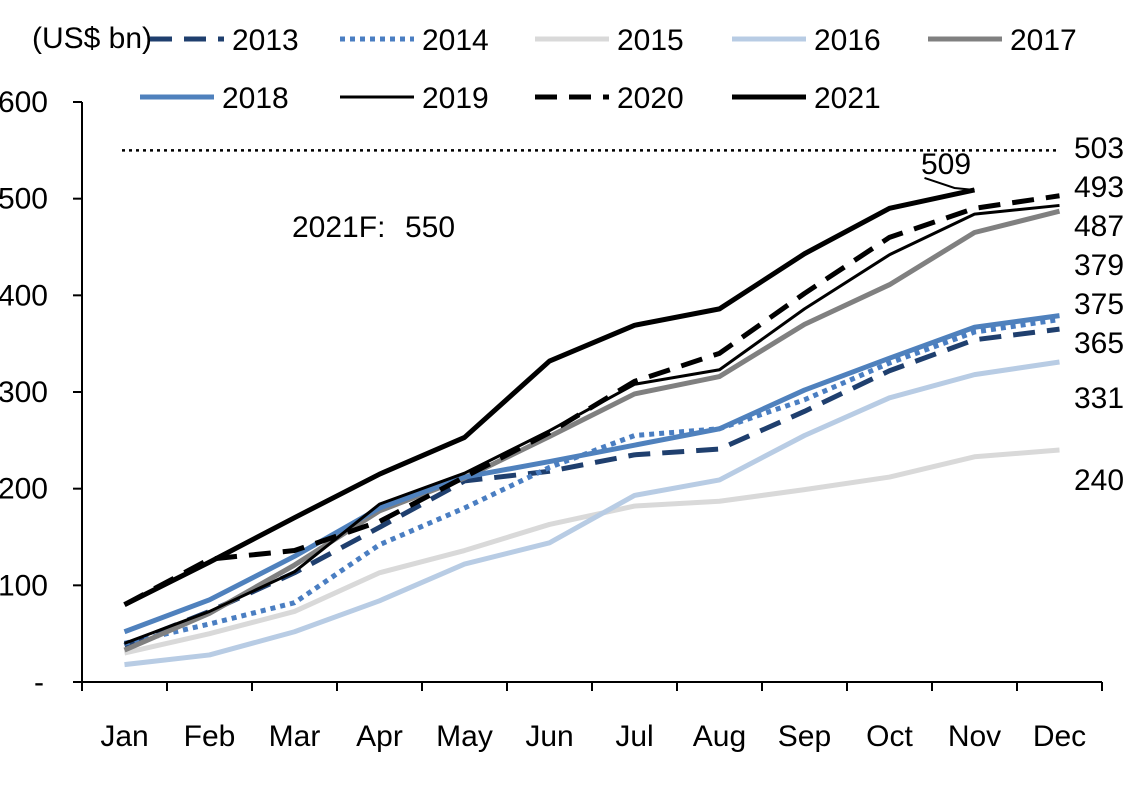 This screenshot has width=1125, height=798. What do you see at coordinates (255, 98) in the screenshot?
I see `legend-label-2018: 2018` at bounding box center [255, 98].